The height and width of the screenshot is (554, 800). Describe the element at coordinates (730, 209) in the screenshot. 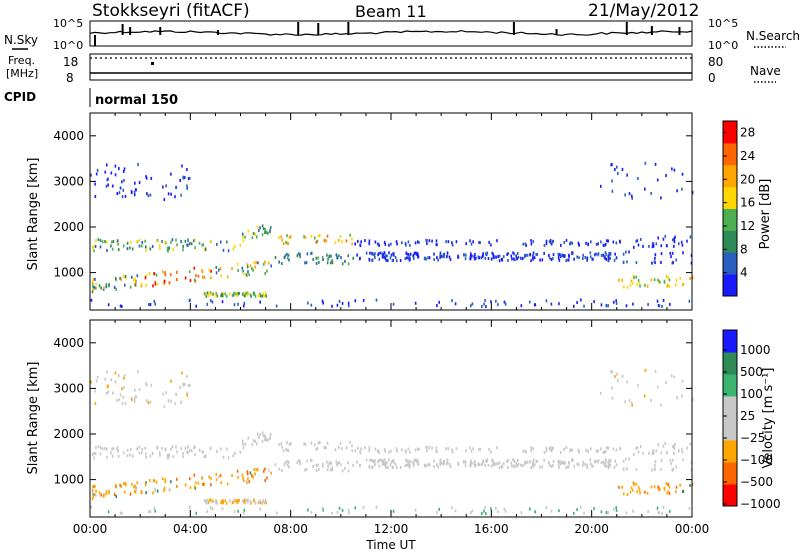

I see `power-colorbar-swatches` at that location.